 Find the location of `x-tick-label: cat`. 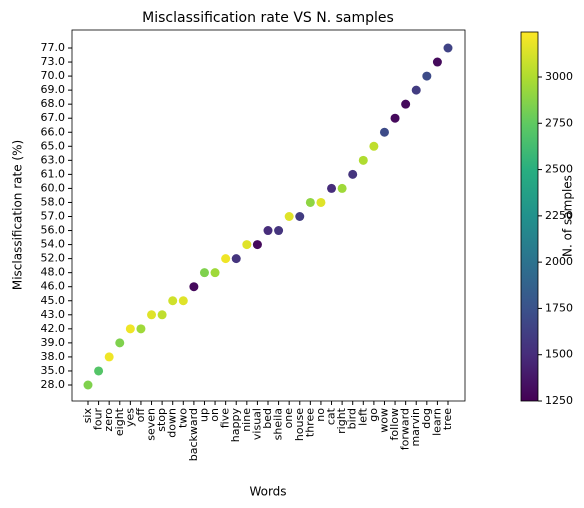

x-tick-label: cat is located at coordinates (331, 416).